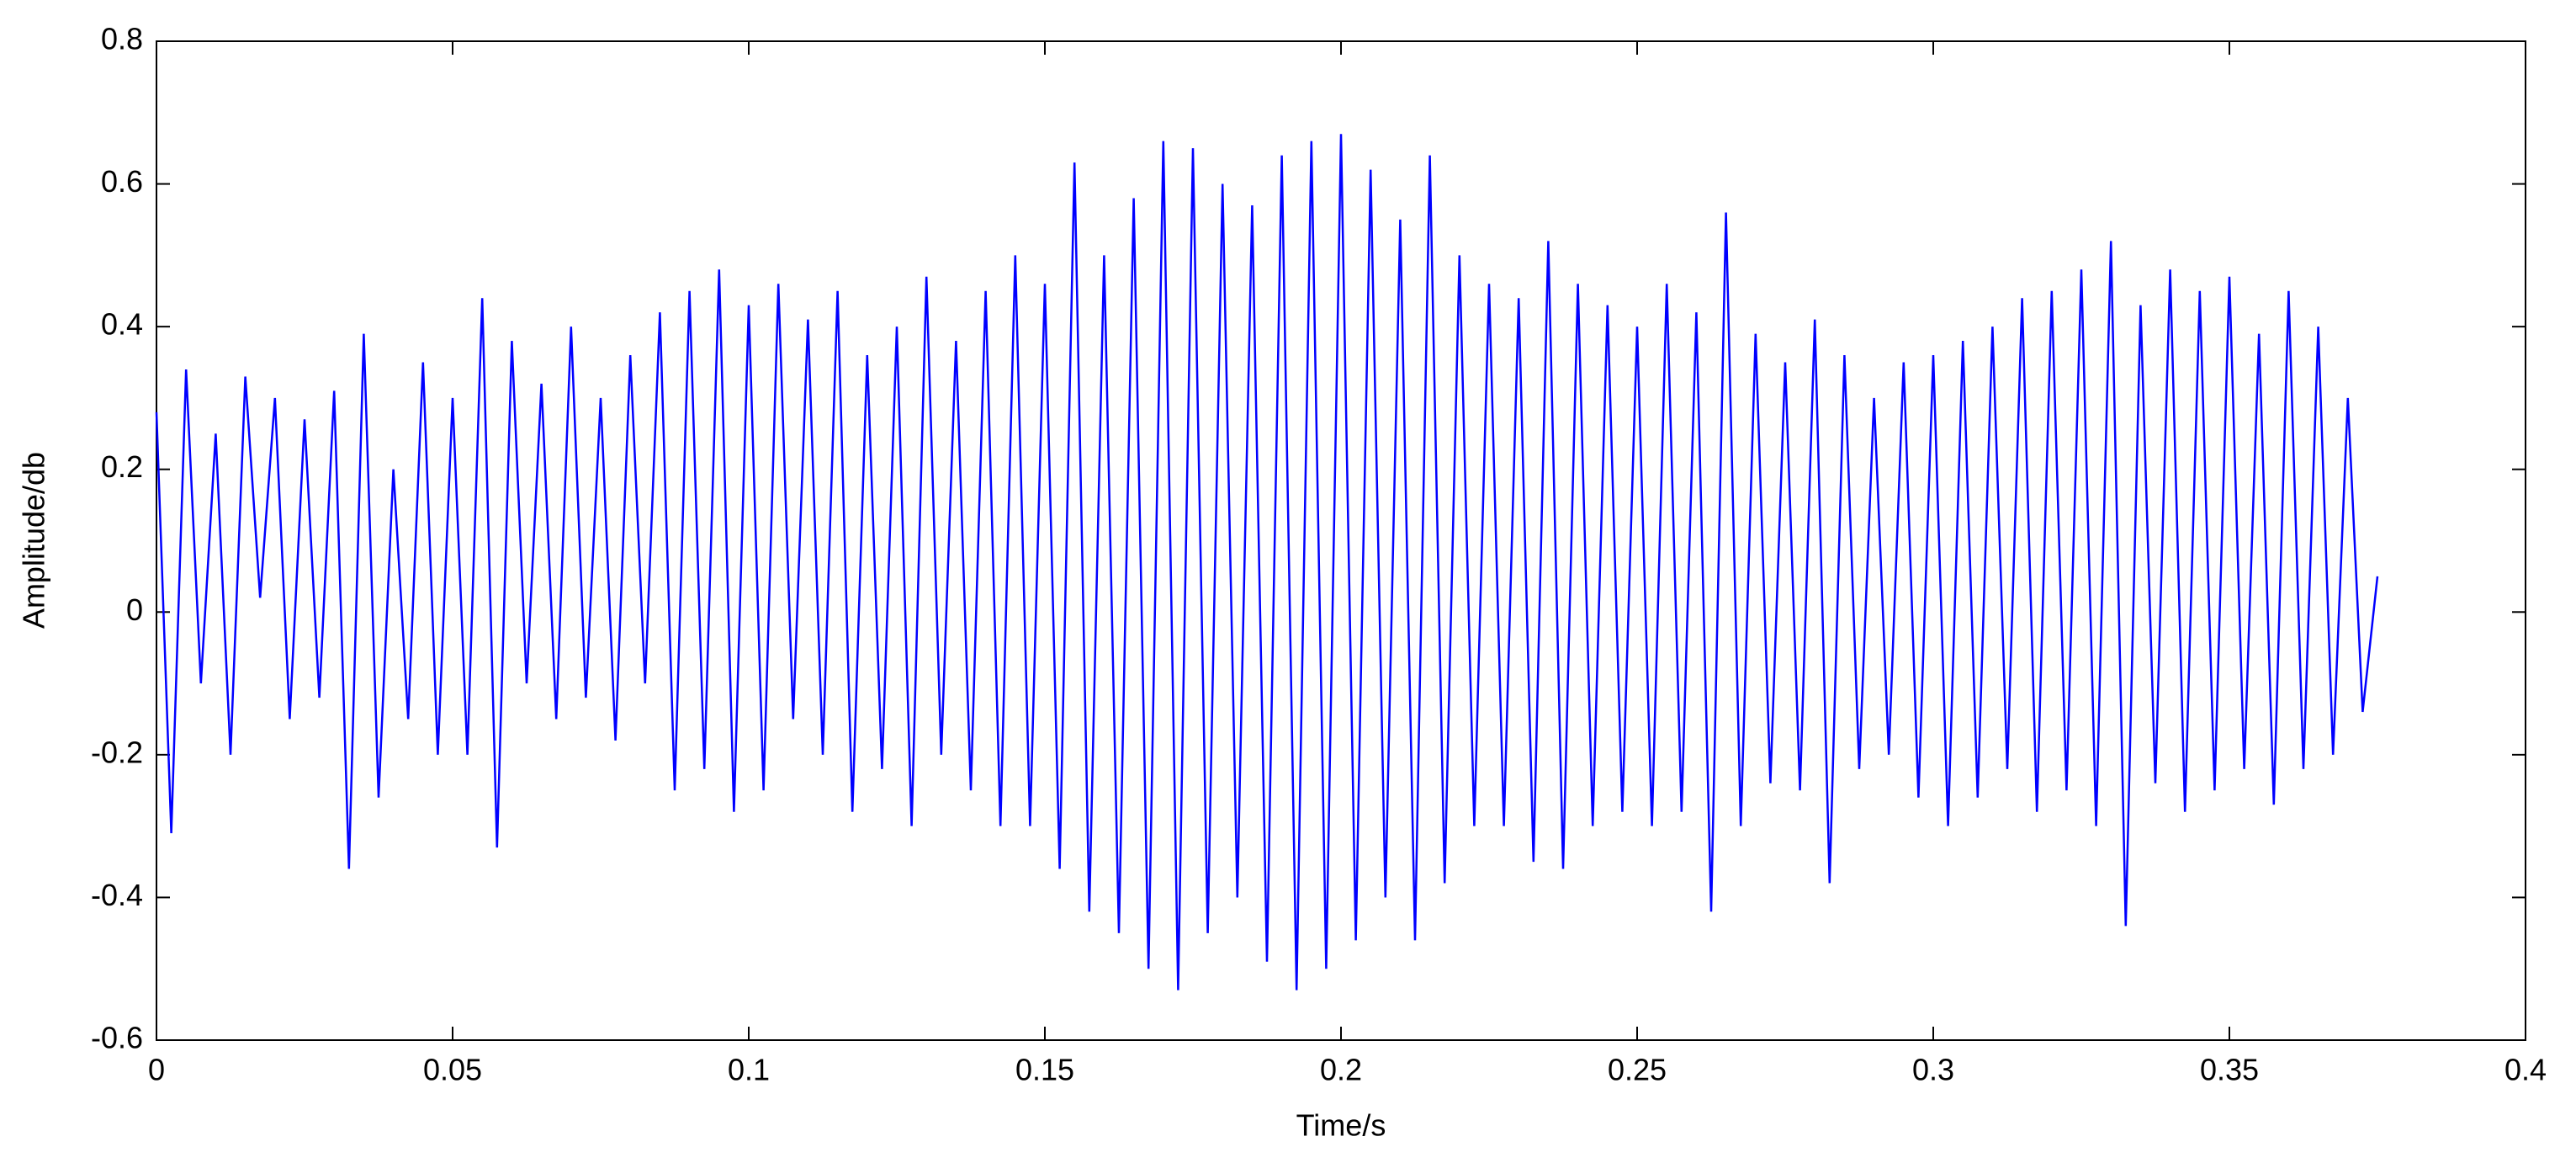 The image size is (2576, 1163). Describe the element at coordinates (117, 1038) in the screenshot. I see `y-tick-label: -0.6` at that location.